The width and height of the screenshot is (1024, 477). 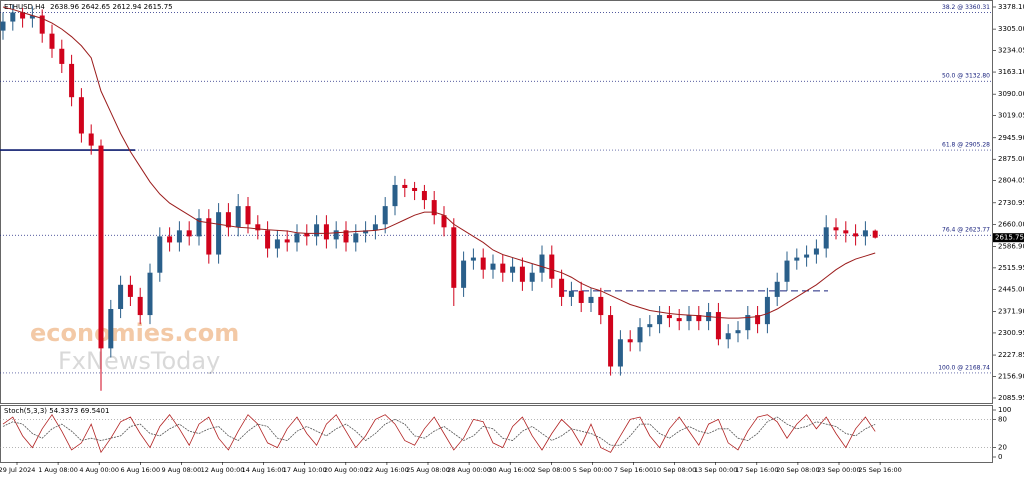 What do you see at coordinates (1011, 51) in the screenshot?
I see `y-tick-label: 3234.05` at bounding box center [1011, 51].